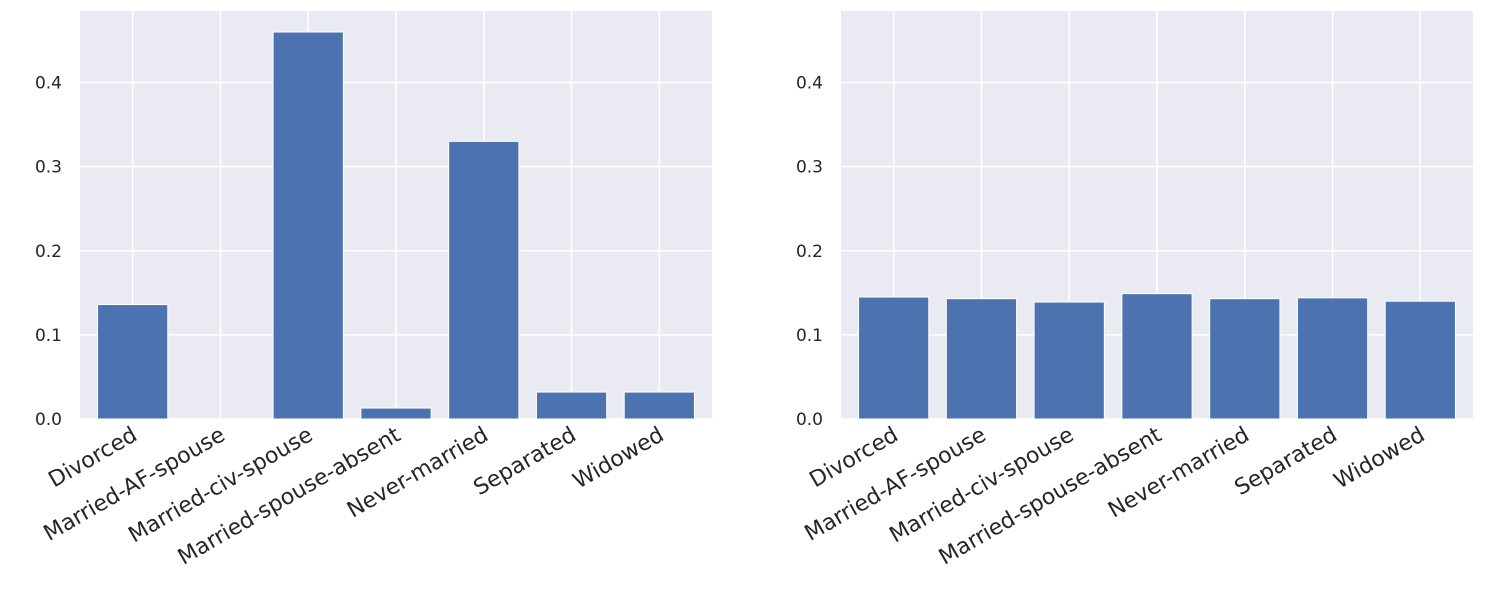  What do you see at coordinates (484, 280) in the screenshot?
I see `left-bar-never-married` at bounding box center [484, 280].